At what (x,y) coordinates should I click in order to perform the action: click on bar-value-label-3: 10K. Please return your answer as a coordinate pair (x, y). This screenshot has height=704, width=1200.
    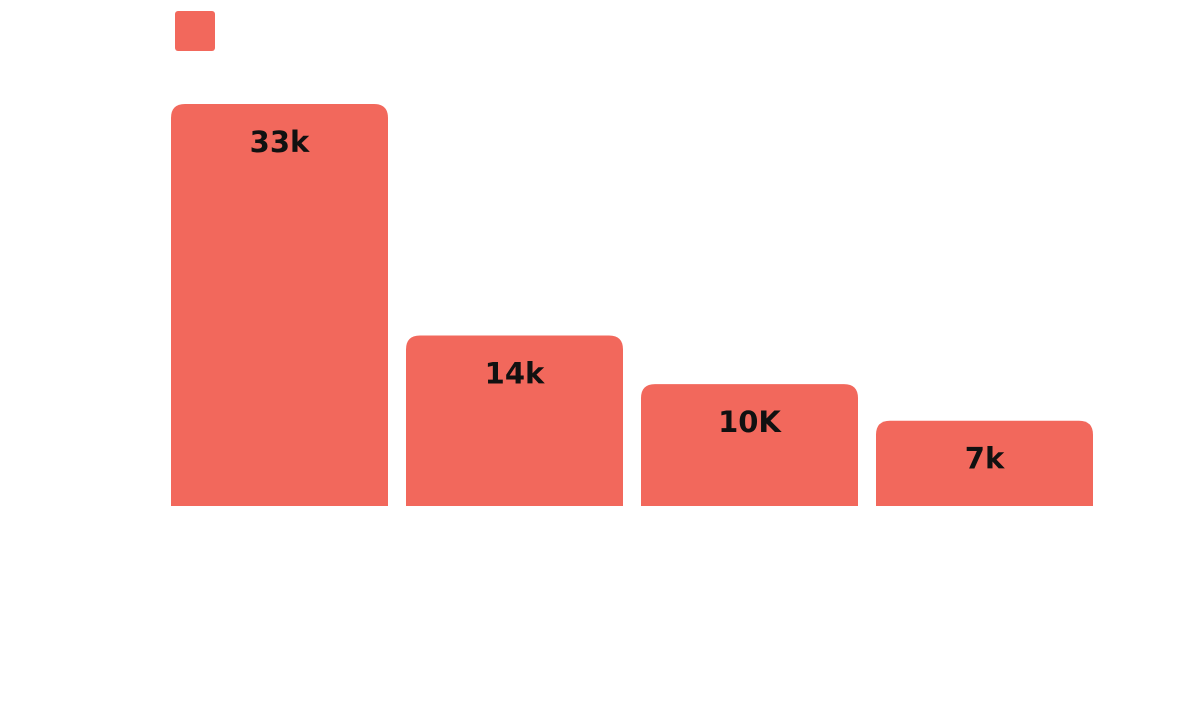
    Looking at the image, I should click on (750, 422).